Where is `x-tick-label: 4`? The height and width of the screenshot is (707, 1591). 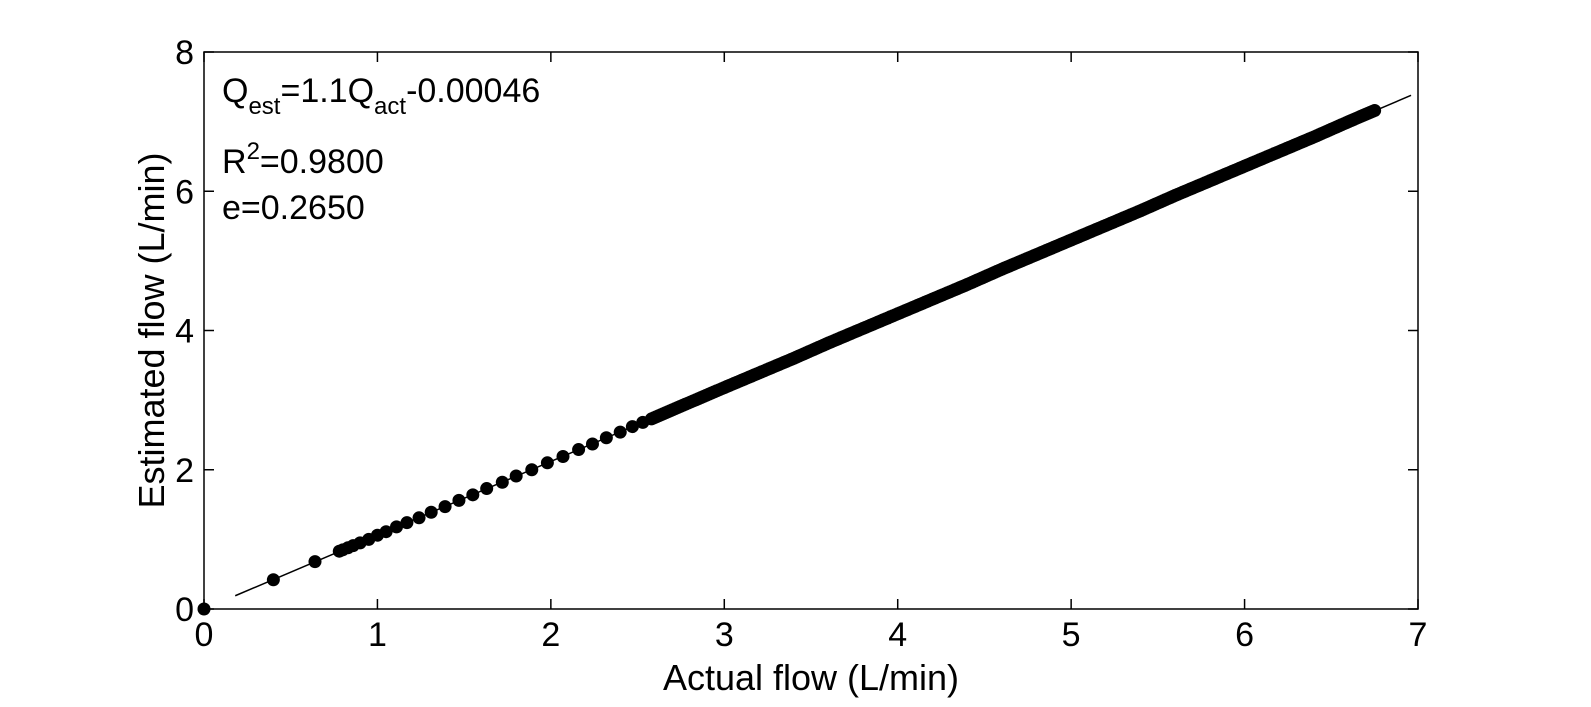
x-tick-label: 4 is located at coordinates (897, 635).